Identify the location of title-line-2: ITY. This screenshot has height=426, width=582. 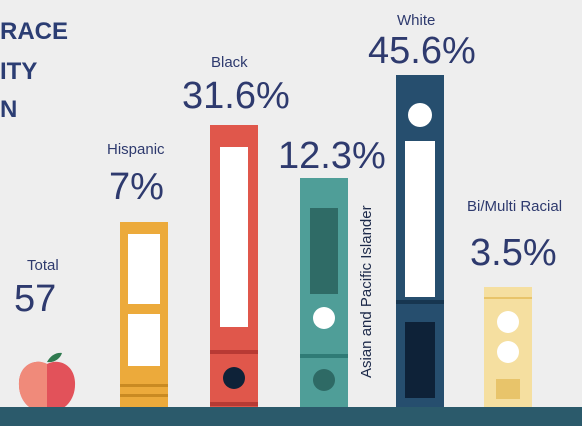
(19, 71).